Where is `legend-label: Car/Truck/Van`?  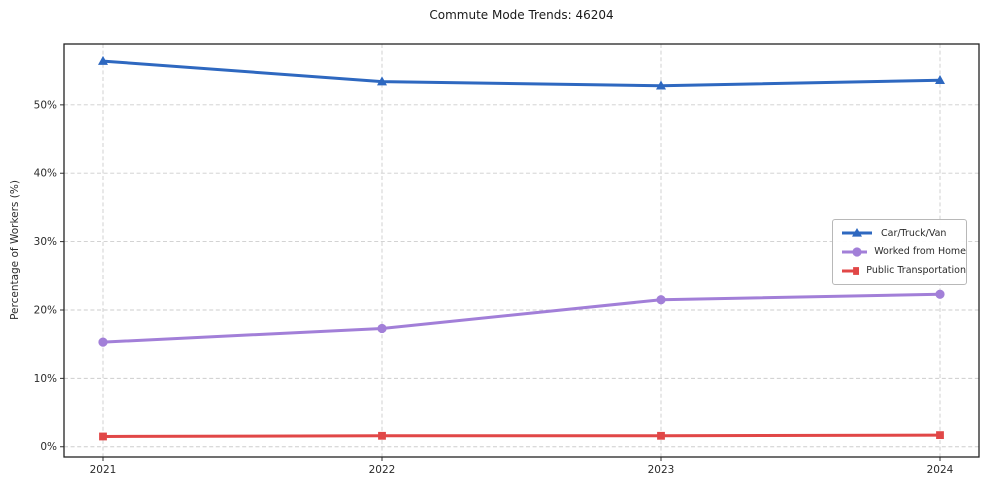 legend-label: Car/Truck/Van is located at coordinates (914, 233).